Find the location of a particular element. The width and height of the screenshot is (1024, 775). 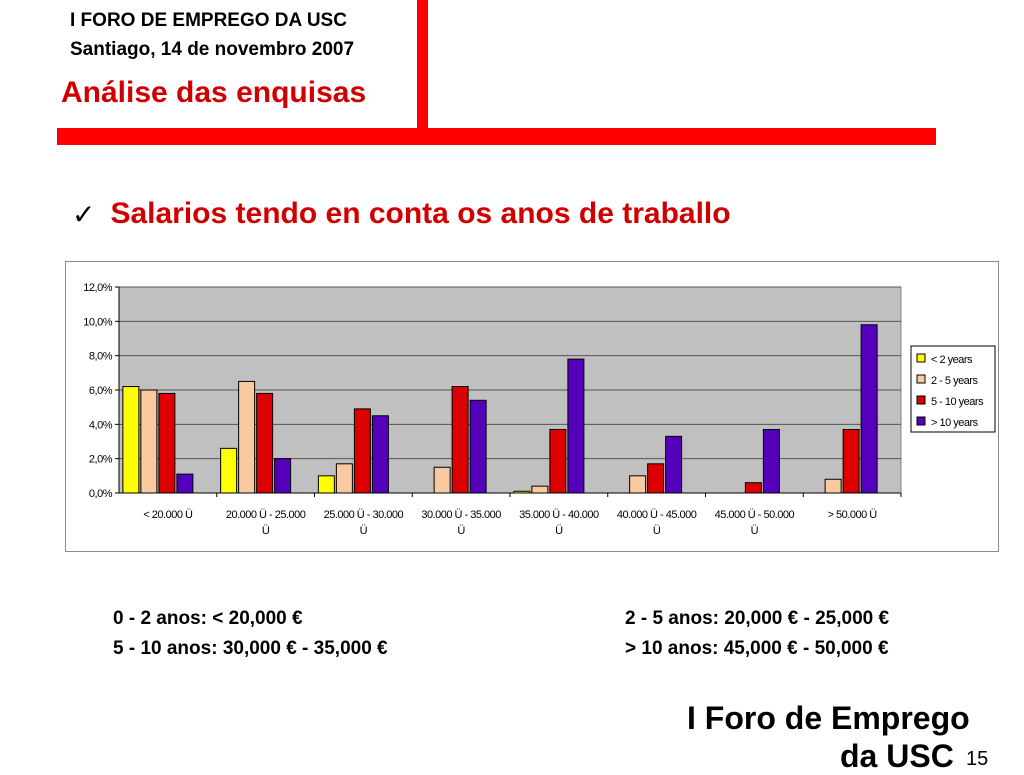

note-5-10-years: 5 - 10 anos: 30,000 € - 35,000 € is located at coordinates (250, 648).